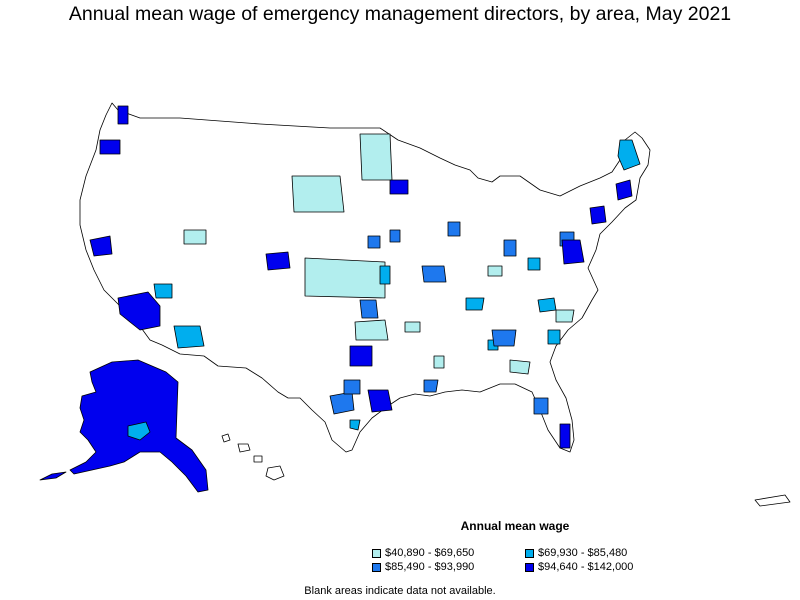  What do you see at coordinates (278, 261) in the screenshot?
I see `region-denver` at bounding box center [278, 261].